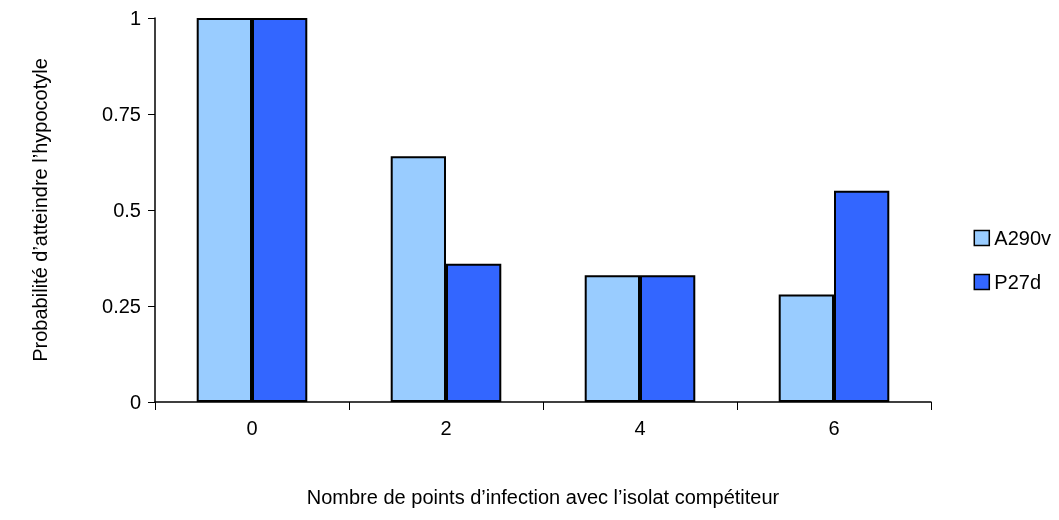 The image size is (1059, 520). What do you see at coordinates (121, 306) in the screenshot?
I see `y-tick-label: 0.25` at bounding box center [121, 306].